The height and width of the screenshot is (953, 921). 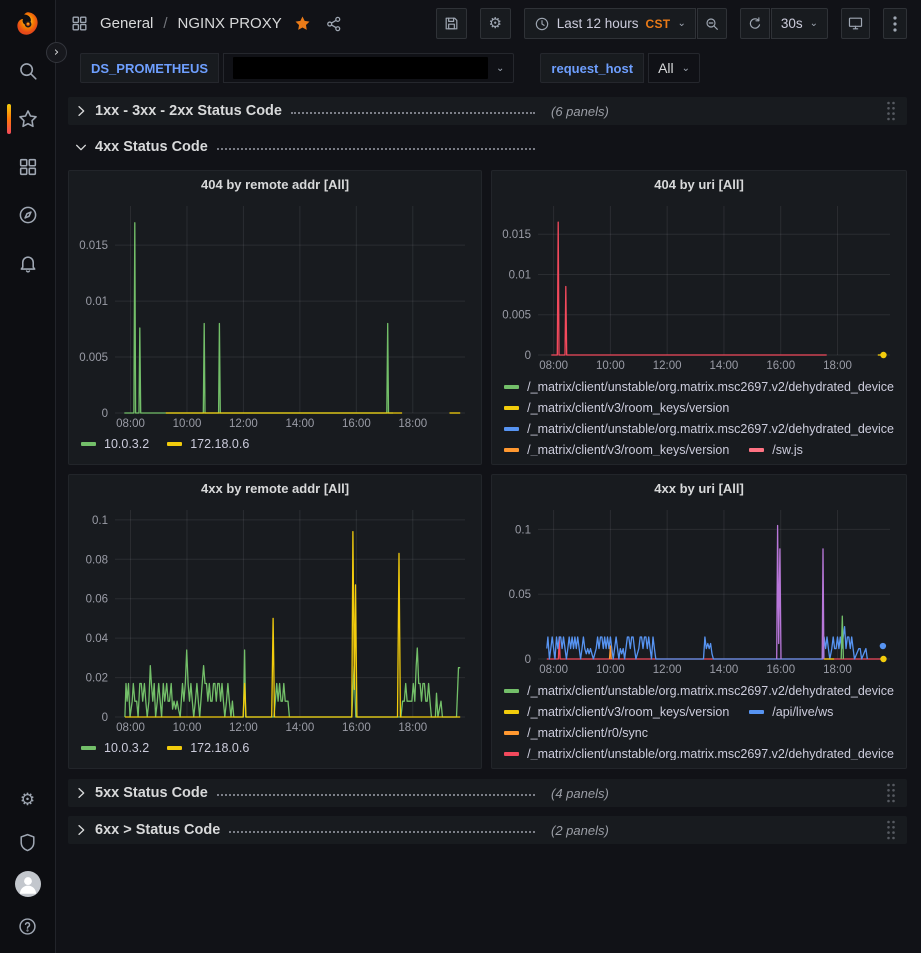 I want to click on chart-svg: 08:00 10:00 12:00 14:00 16:00 18:00 0 0.05 0.1, so click(x=700, y=593).